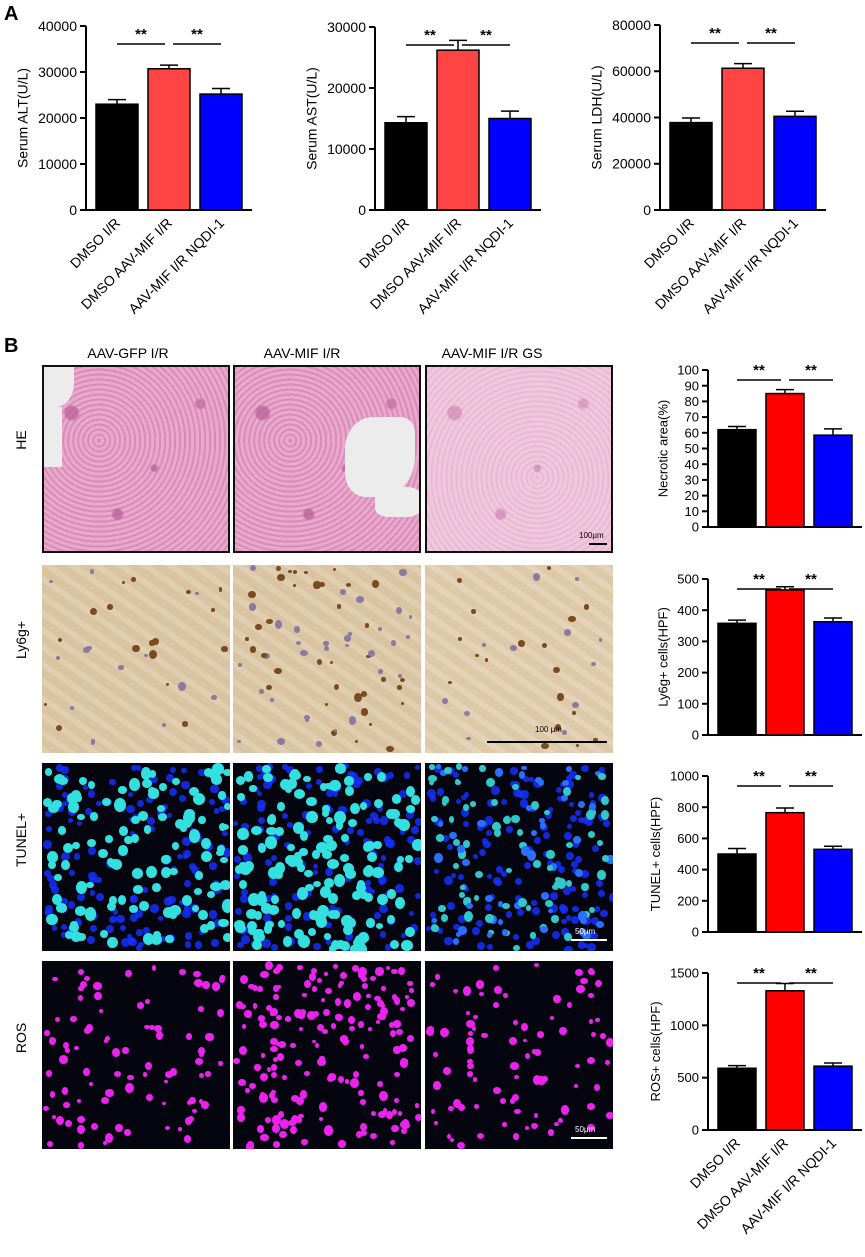 The image size is (865, 1257). Describe the element at coordinates (692, 479) in the screenshot. I see `y-tick-label: 30` at that location.